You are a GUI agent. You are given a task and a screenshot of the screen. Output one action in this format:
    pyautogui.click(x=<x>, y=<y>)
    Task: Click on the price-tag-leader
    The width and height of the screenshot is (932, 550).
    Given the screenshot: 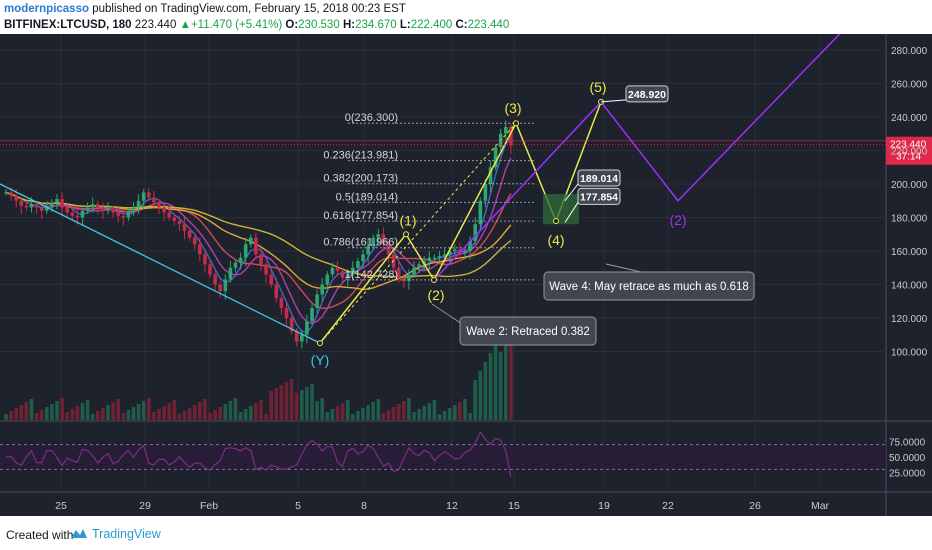 What is the action you would take?
    pyautogui.click(x=613, y=101)
    